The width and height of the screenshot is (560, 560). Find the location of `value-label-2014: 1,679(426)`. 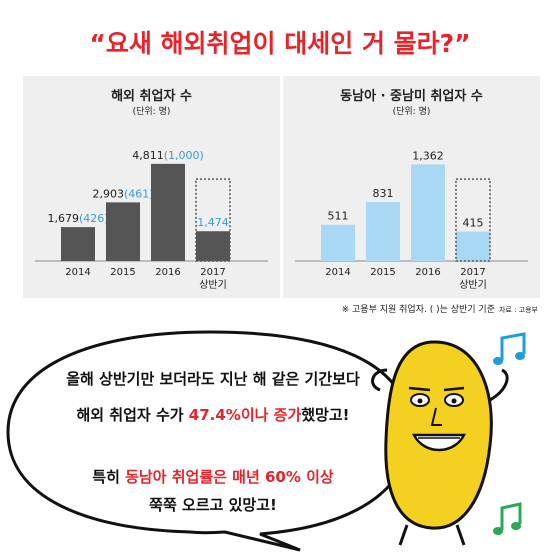

value-label-2014: 1,679(426) is located at coordinates (77, 218).